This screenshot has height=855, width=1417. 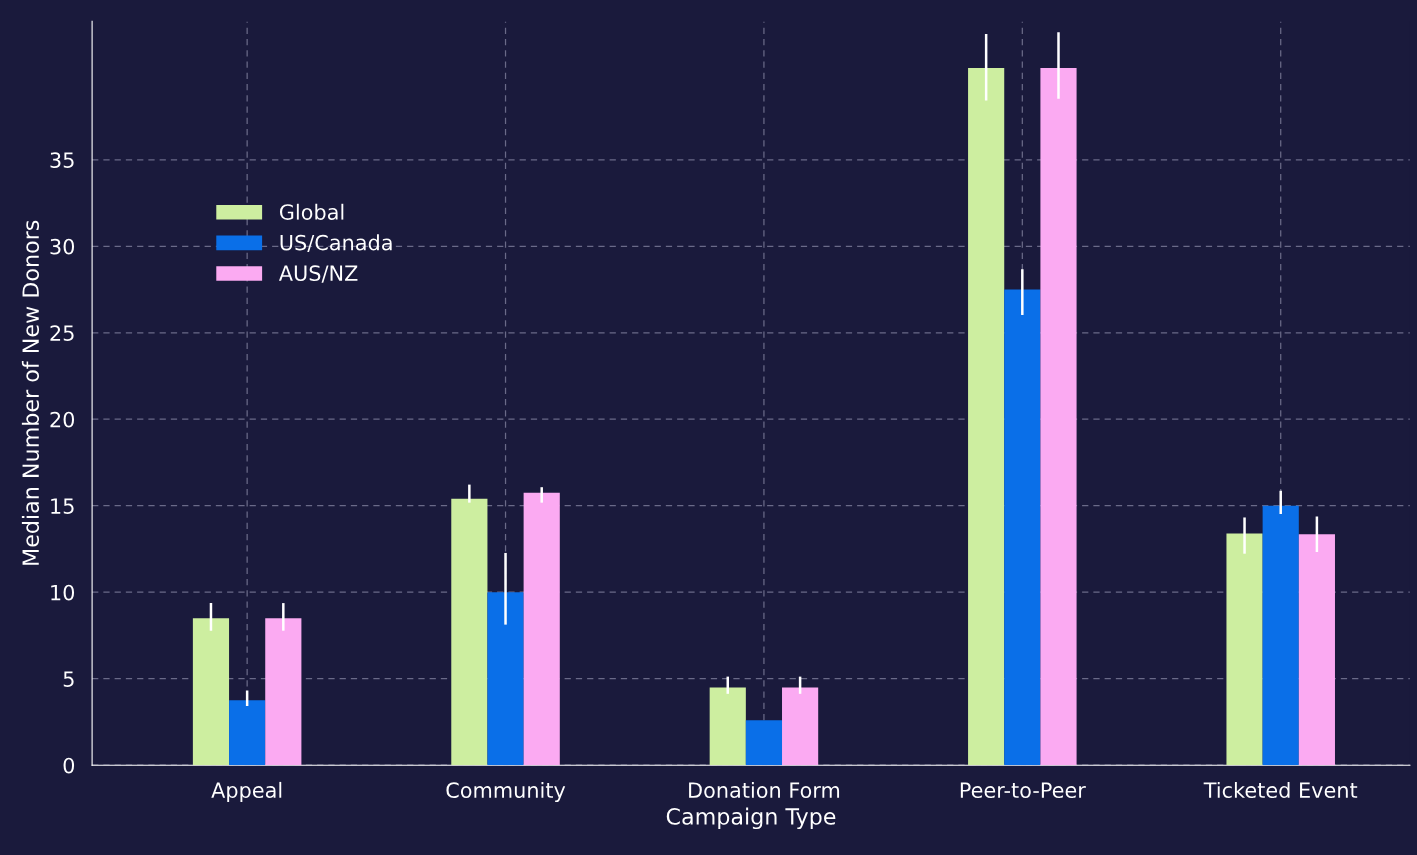 What do you see at coordinates (751, 818) in the screenshot?
I see `x-axis-title: Campaign Type` at bounding box center [751, 818].